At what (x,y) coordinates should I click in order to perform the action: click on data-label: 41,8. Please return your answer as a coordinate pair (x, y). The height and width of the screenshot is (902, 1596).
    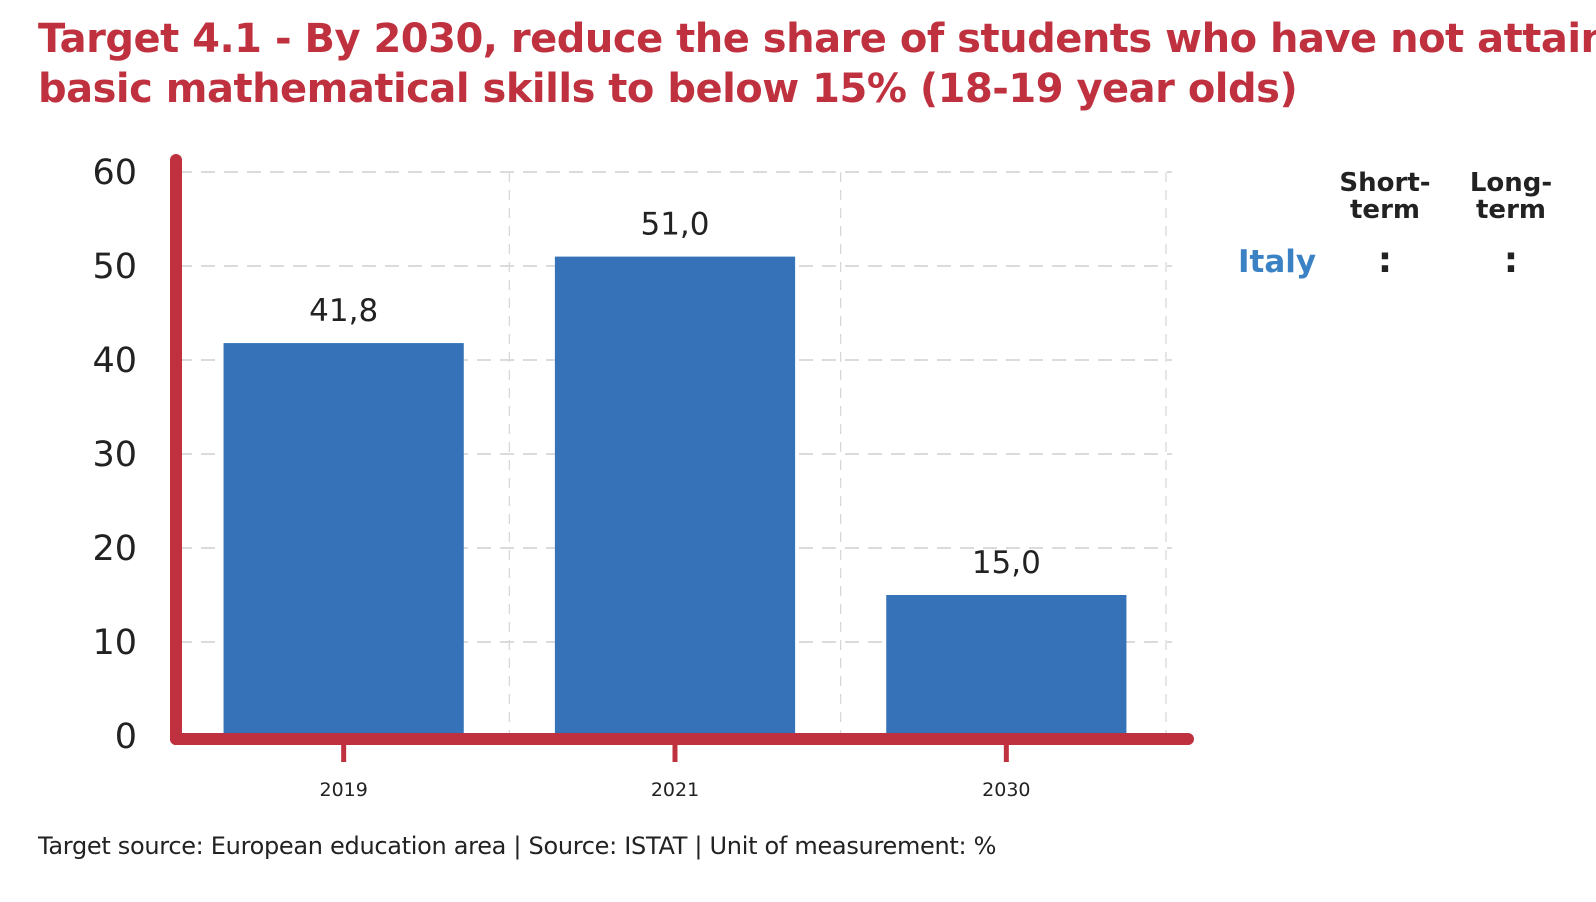
    Looking at the image, I should click on (343, 311).